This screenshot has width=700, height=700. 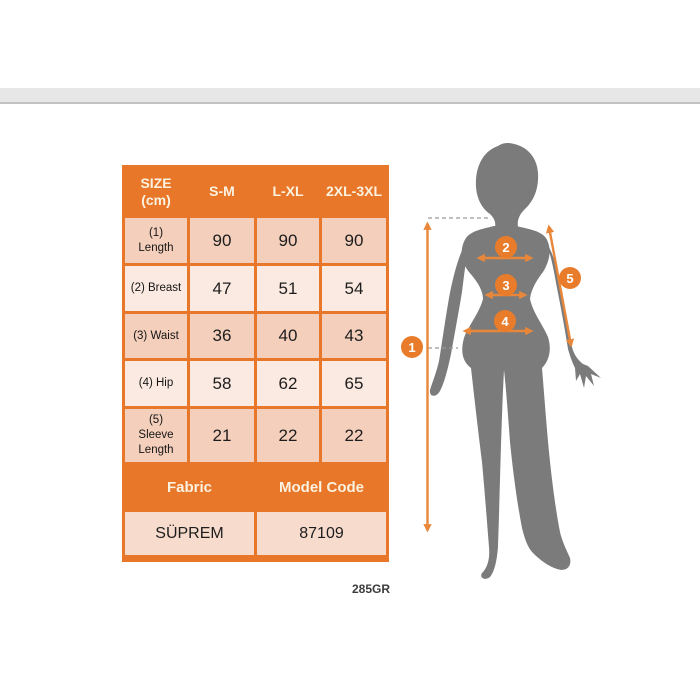 What do you see at coordinates (222, 435) in the screenshot?
I see `row-sleeve-sm: 21` at bounding box center [222, 435].